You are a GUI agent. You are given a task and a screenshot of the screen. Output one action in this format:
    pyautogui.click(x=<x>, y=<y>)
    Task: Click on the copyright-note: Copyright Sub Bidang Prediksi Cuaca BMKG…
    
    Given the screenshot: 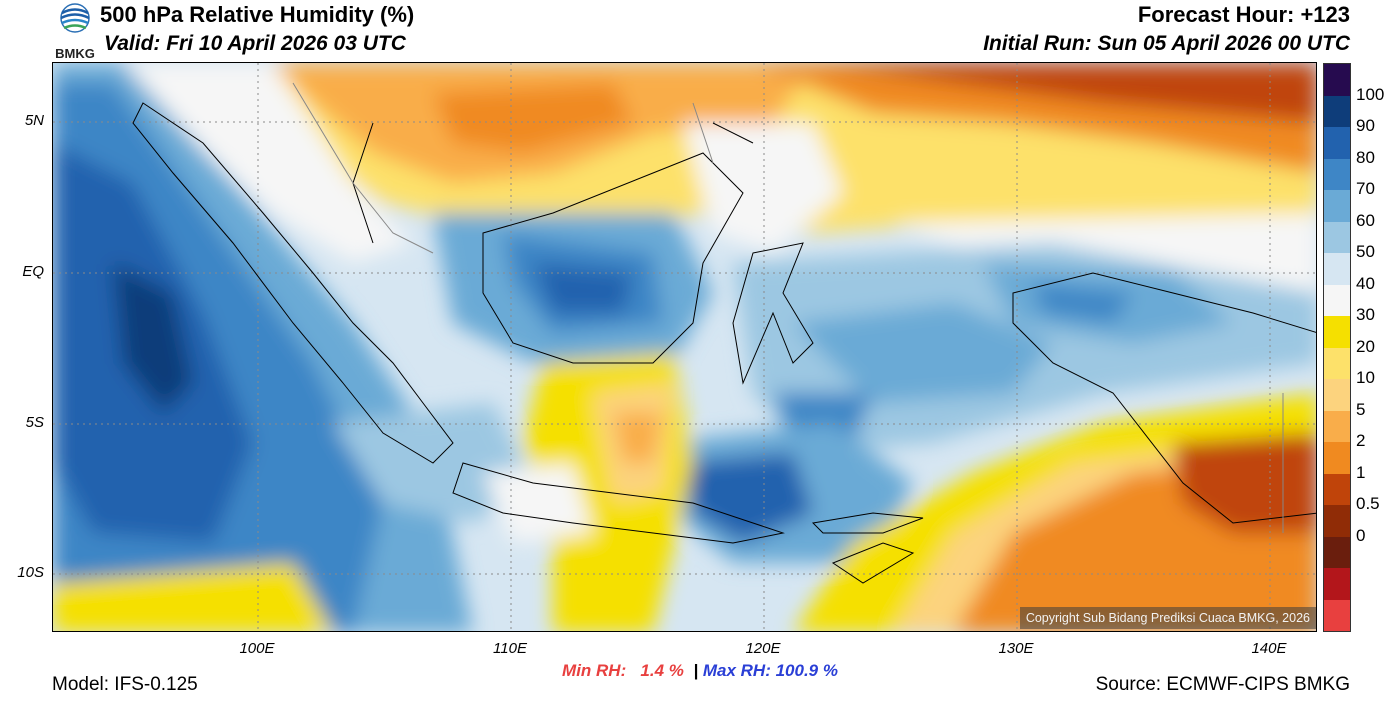 What is the action you would take?
    pyautogui.click(x=1167, y=618)
    